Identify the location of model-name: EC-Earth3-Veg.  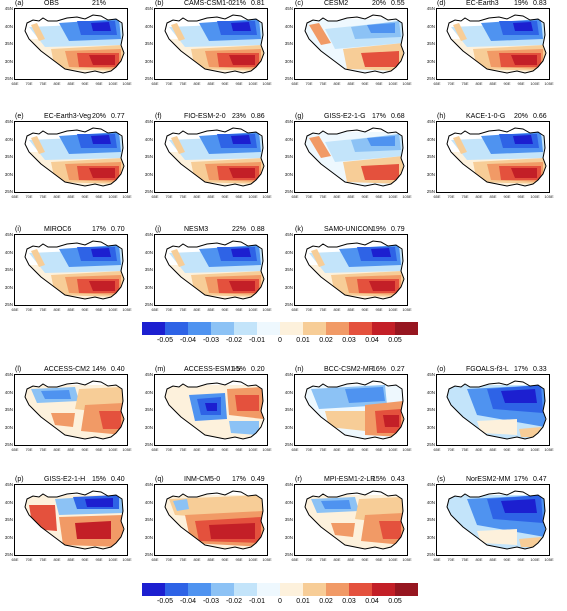
(68, 116).